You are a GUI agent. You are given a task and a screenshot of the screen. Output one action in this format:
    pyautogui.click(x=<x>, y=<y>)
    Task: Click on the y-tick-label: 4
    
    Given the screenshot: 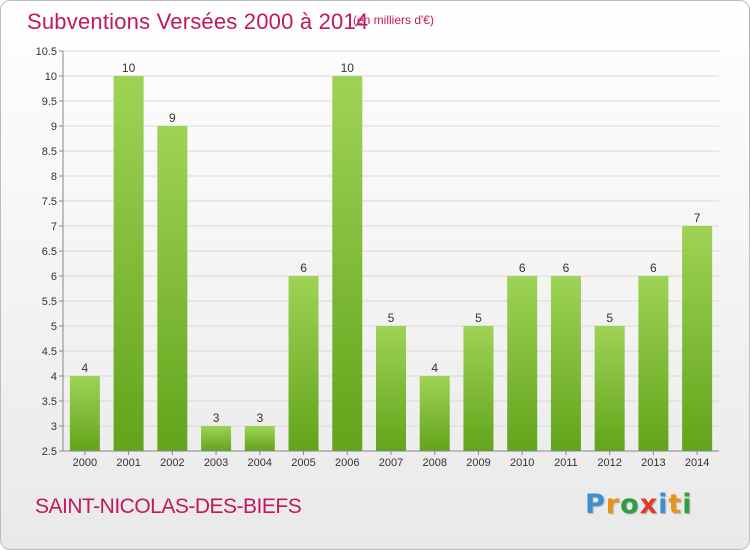 What is the action you would take?
    pyautogui.click(x=54, y=377)
    